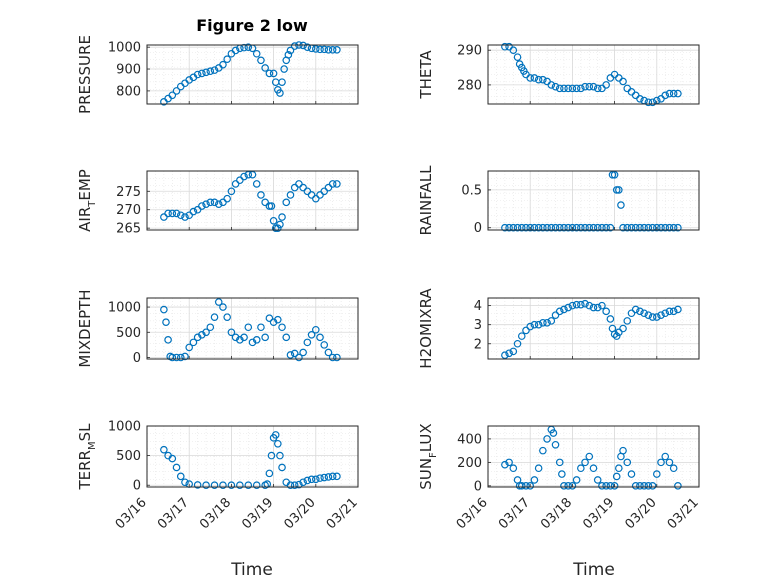 This screenshot has height=583, width=778. I want to click on x-axis-label-right: Time, so click(593, 570).